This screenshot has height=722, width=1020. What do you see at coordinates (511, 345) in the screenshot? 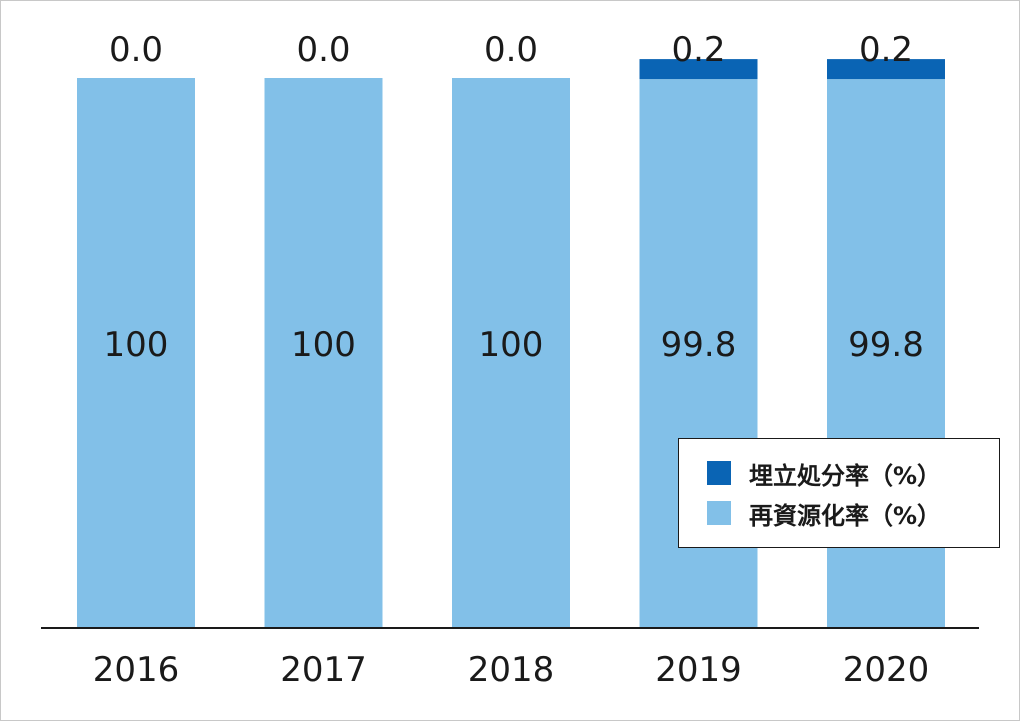
I see `data-label-recycling-2018: 100` at bounding box center [511, 345].